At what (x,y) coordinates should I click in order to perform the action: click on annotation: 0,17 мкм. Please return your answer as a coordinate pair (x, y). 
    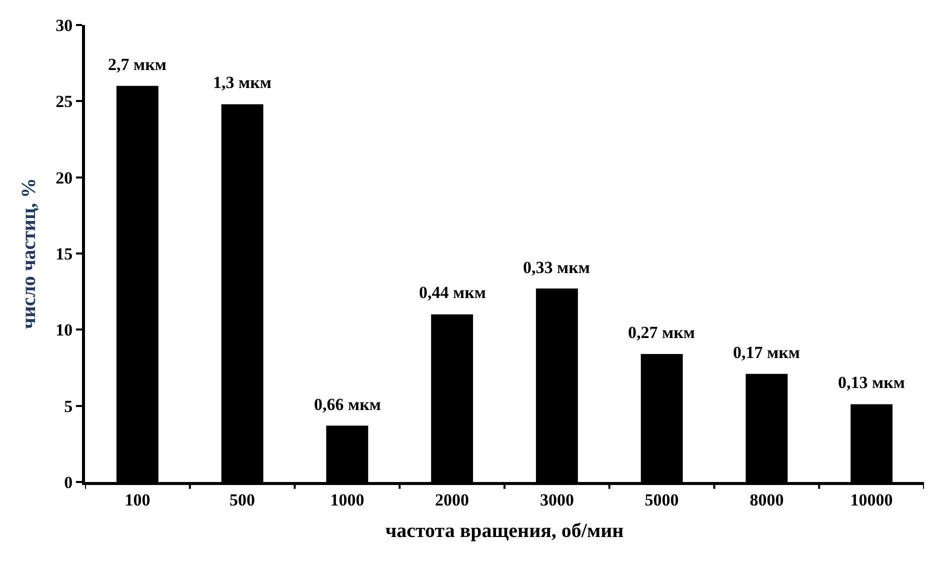
    Looking at the image, I should click on (766, 352).